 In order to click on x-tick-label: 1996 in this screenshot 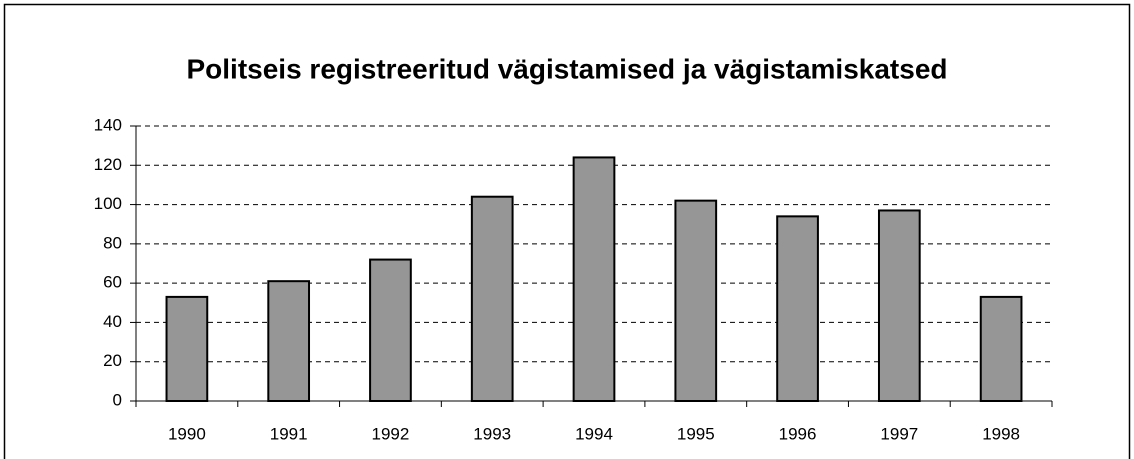, I will do `click(798, 433)`.